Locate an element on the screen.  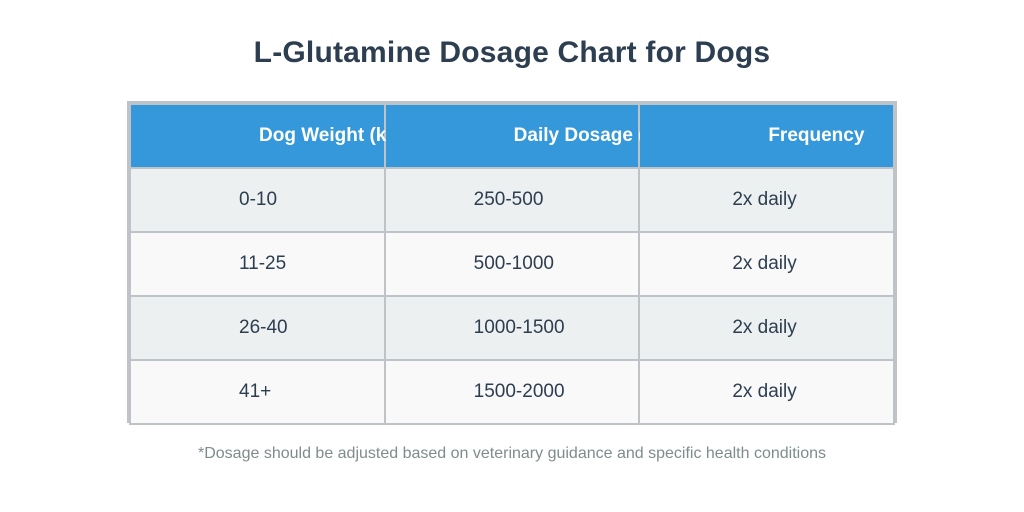
table-cell-weight: 26-40 is located at coordinates (257, 328).